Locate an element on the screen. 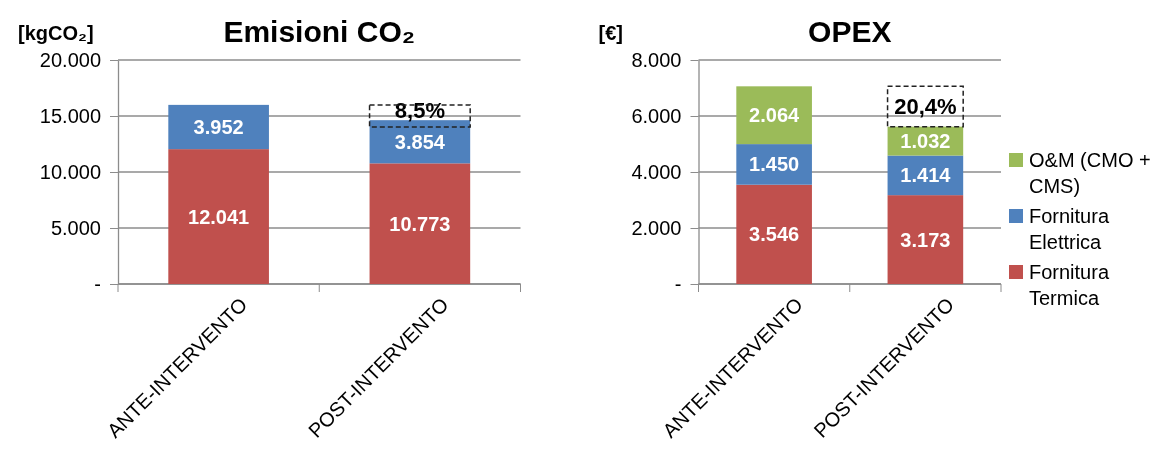 The height and width of the screenshot is (464, 1161). data-label: 1.450 is located at coordinates (774, 164).